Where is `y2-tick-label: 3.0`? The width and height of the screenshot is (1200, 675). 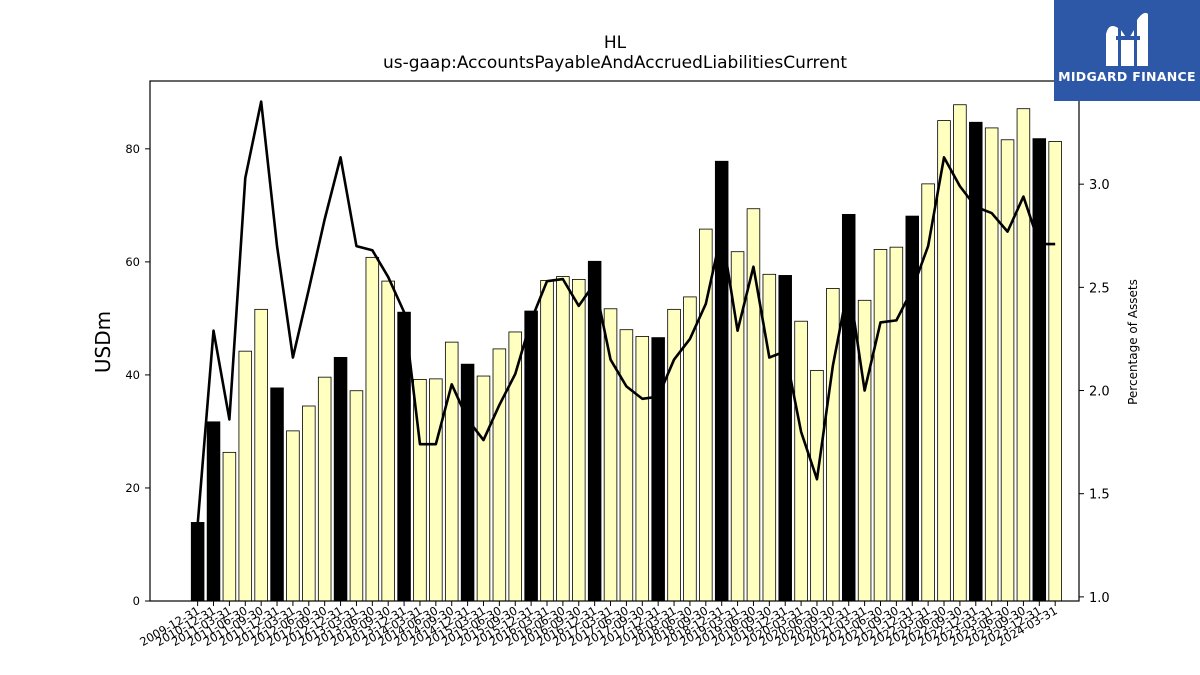
y2-tick-label: 3.0 is located at coordinates (1099, 185).